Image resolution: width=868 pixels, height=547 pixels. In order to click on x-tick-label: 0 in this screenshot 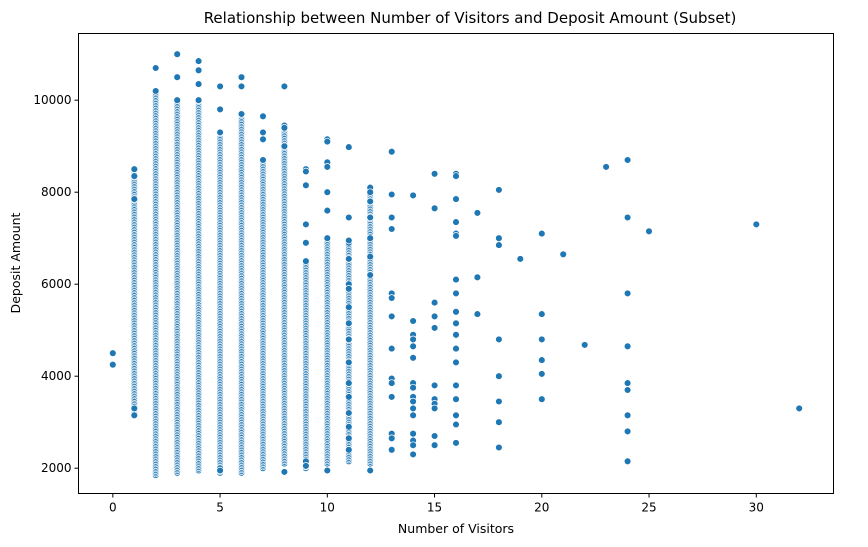, I will do `click(113, 508)`.